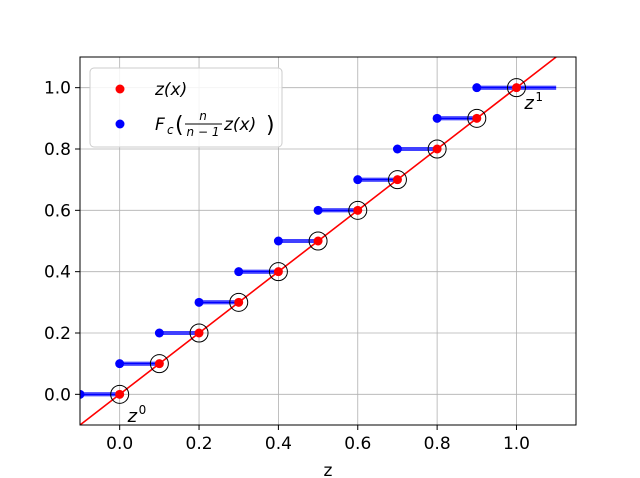 The width and height of the screenshot is (640, 478). I want to click on legend: z(x) F c ( n n − 1 z(x) ), so click(186, 107).